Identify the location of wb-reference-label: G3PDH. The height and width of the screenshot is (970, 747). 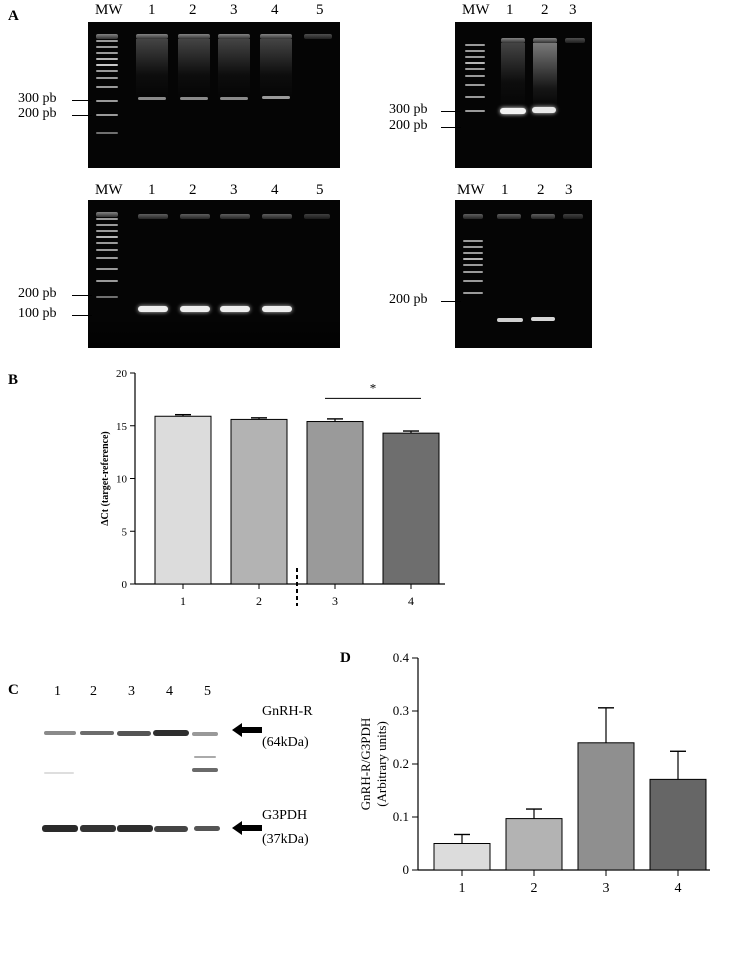
(285, 815).